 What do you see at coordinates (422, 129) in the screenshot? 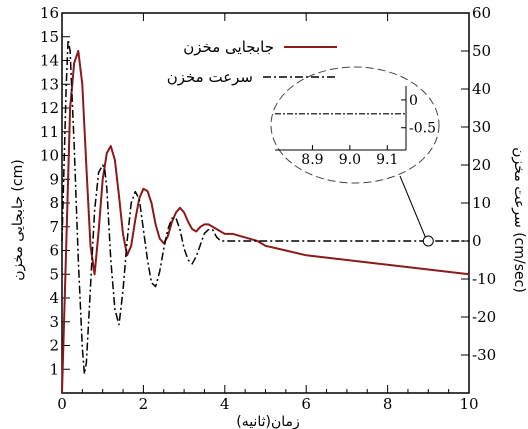
I see `inset-y-tick-label: -0.5` at bounding box center [422, 129].